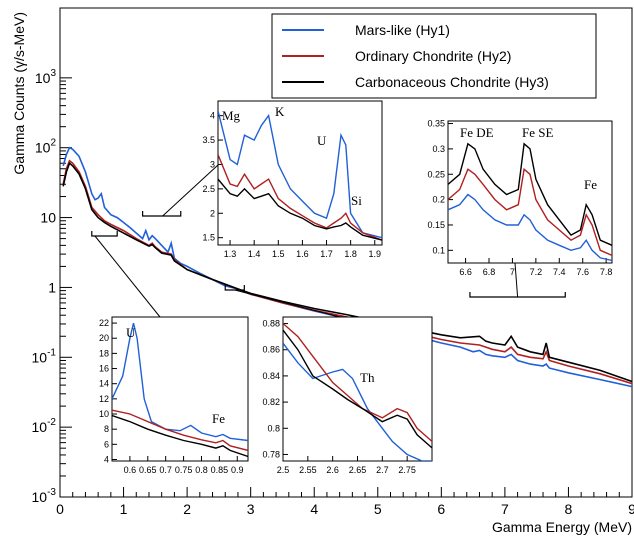 This screenshot has height=540, width=634. Describe the element at coordinates (44, 356) in the screenshot. I see `y-tick-label: 10⁻¹` at that location.